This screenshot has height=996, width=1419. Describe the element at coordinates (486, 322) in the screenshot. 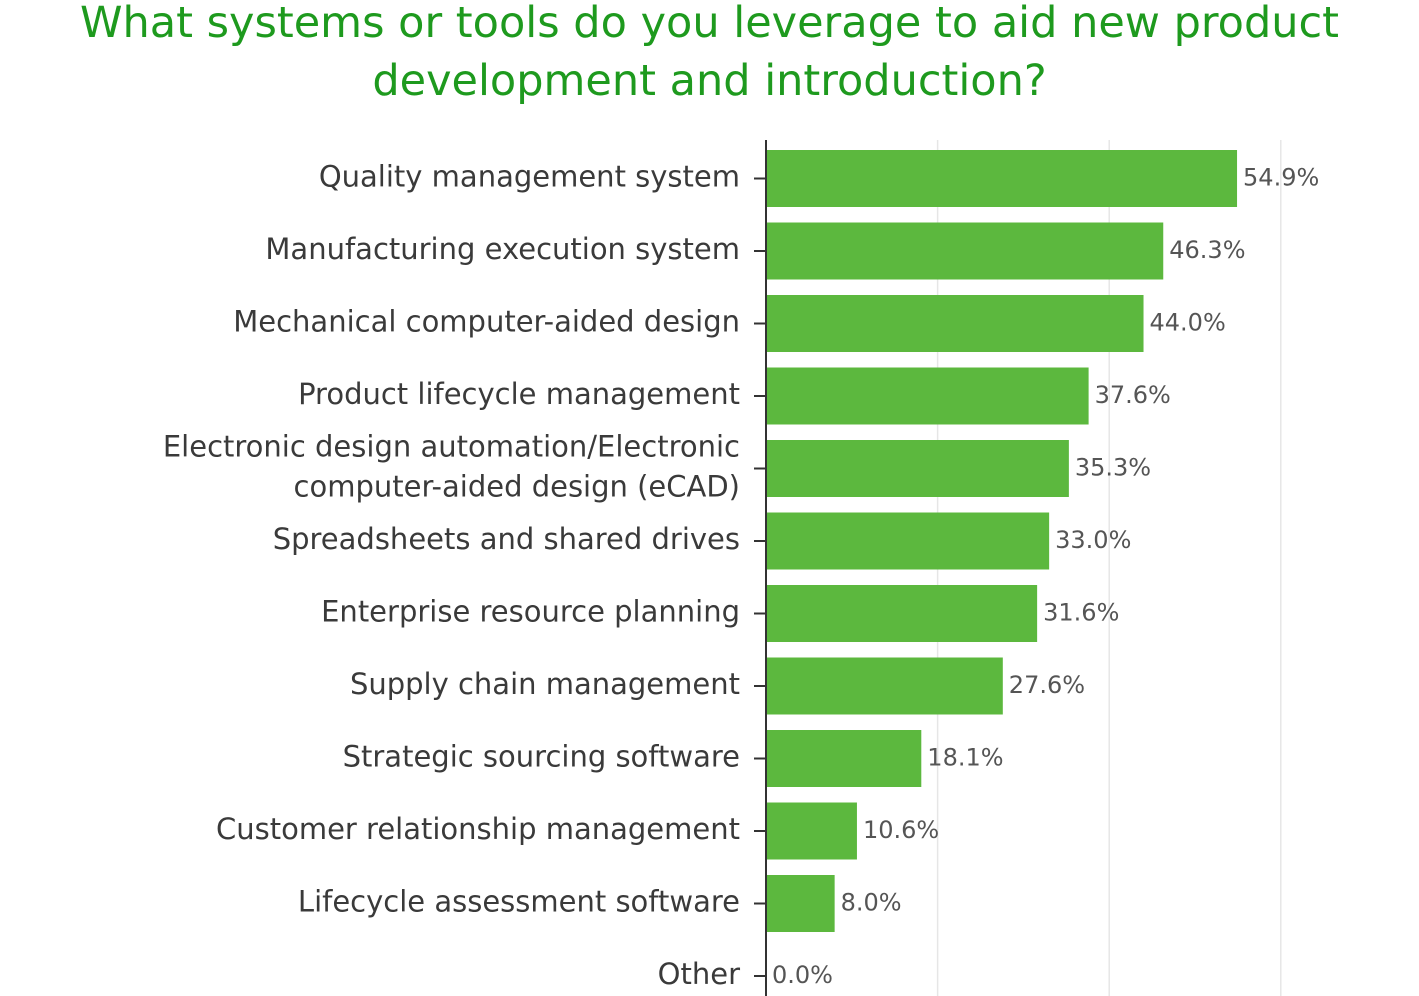

I see `category-label: Mechanical computer-aided design` at that location.